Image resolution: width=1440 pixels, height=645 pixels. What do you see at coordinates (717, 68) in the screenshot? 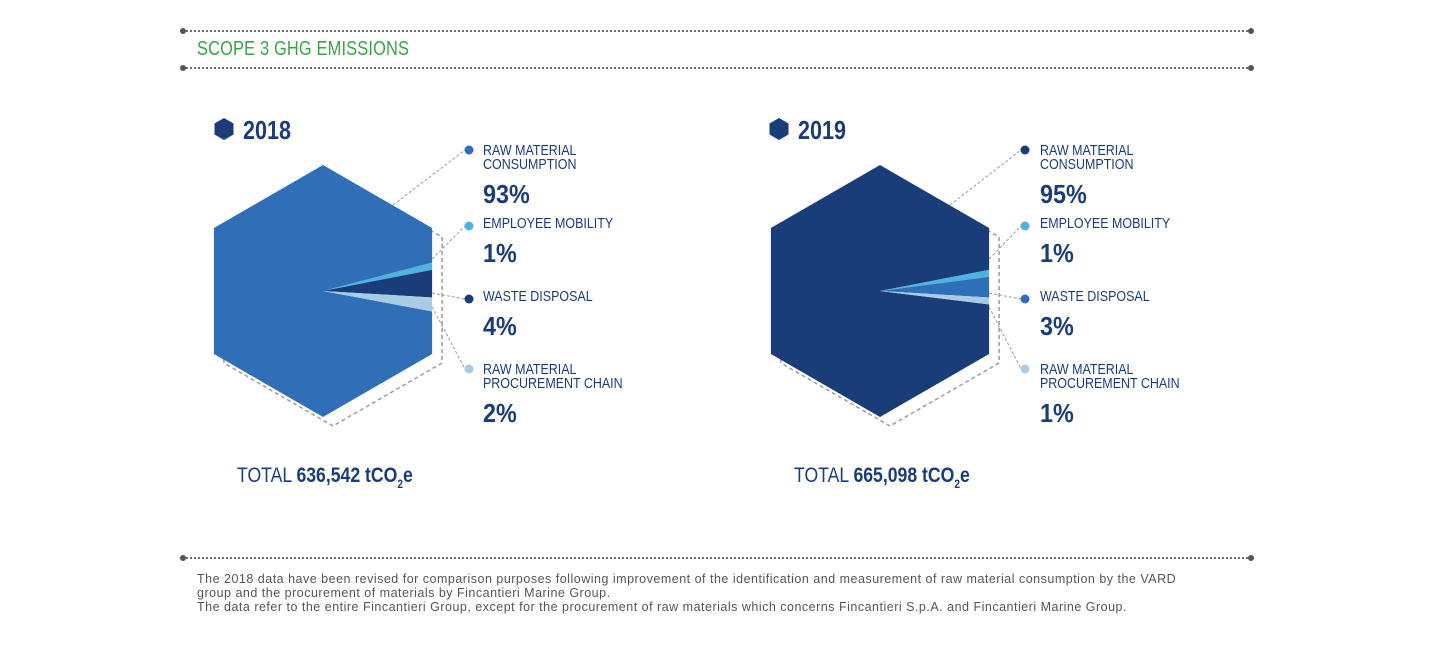
I see `title-underline-rule` at bounding box center [717, 68].